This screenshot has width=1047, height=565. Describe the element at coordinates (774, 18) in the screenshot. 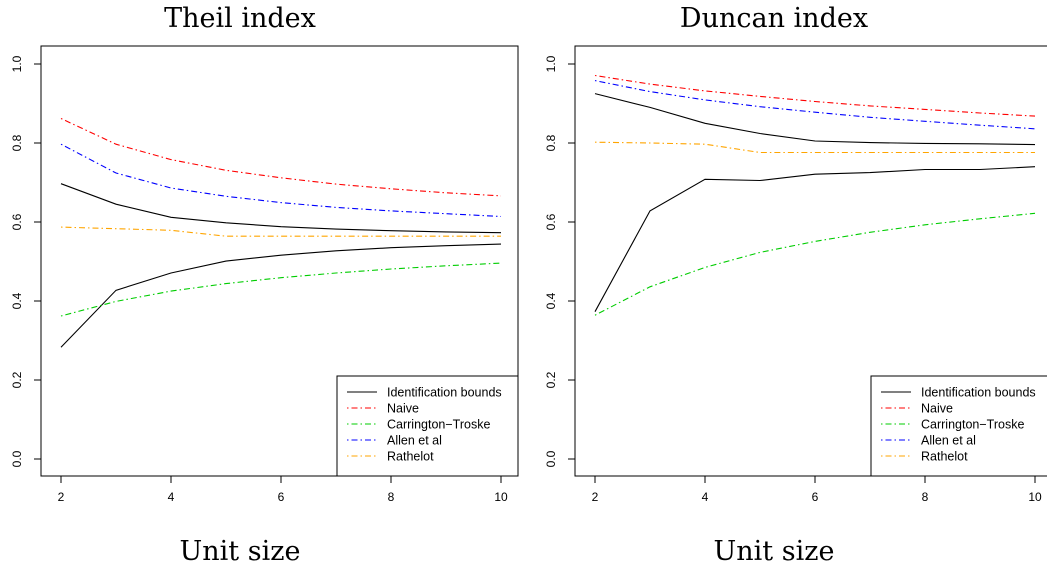

I see `chart-title: Duncan index` at that location.